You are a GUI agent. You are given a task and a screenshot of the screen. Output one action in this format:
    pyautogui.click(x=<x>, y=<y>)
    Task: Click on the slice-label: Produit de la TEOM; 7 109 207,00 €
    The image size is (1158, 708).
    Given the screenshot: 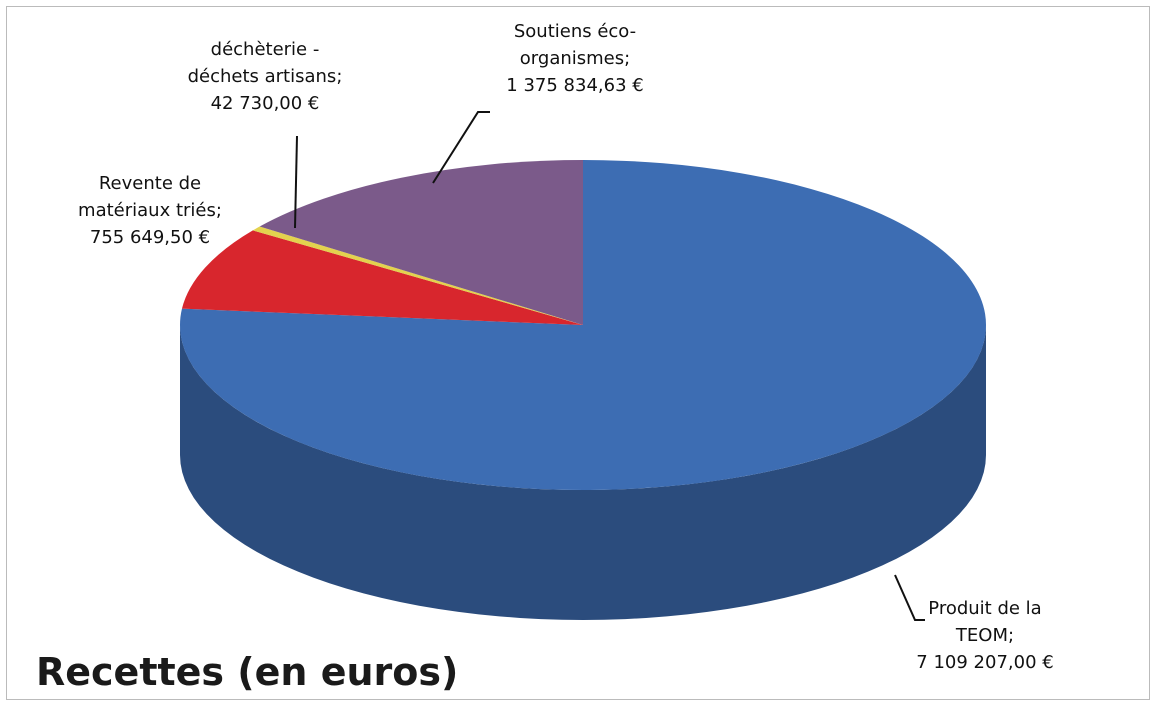 What is the action you would take?
    pyautogui.click(x=985, y=635)
    